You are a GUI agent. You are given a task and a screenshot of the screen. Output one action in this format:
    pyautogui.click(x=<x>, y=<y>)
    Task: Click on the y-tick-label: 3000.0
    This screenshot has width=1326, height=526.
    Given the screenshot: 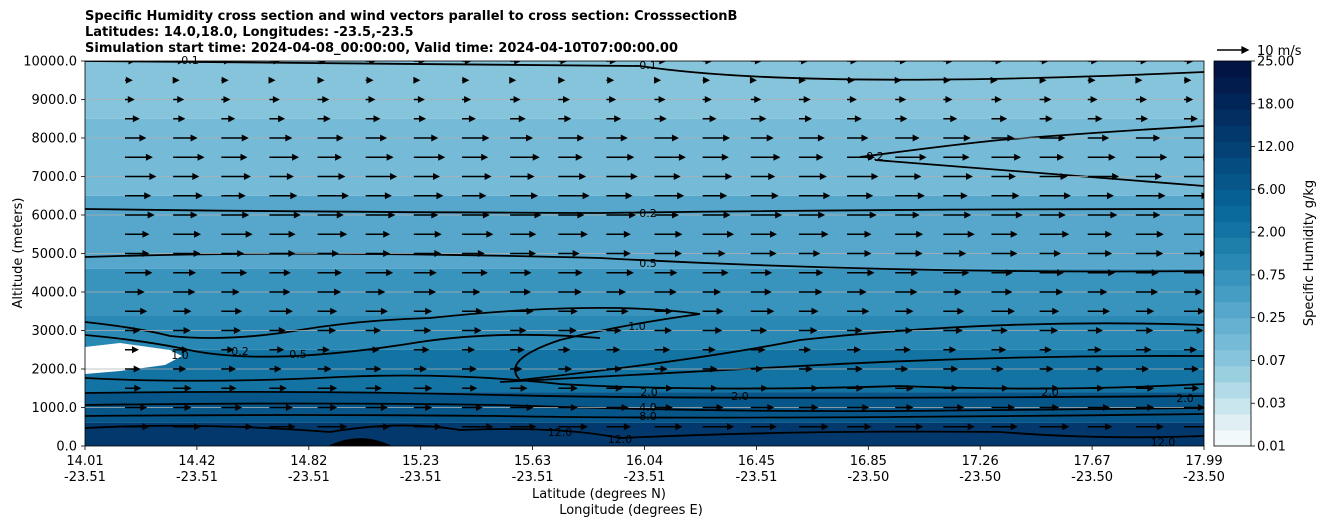 What is the action you would take?
    pyautogui.click(x=55, y=331)
    